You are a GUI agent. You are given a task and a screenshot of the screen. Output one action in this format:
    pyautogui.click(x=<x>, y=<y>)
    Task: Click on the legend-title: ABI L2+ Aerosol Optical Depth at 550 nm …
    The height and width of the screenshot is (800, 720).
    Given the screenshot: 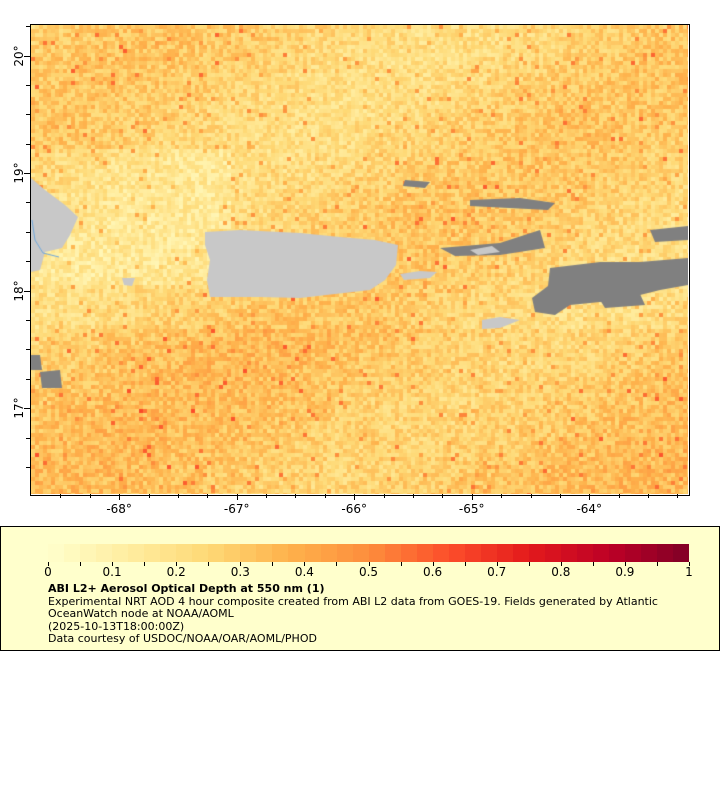 What is the action you would take?
    pyautogui.click(x=186, y=588)
    